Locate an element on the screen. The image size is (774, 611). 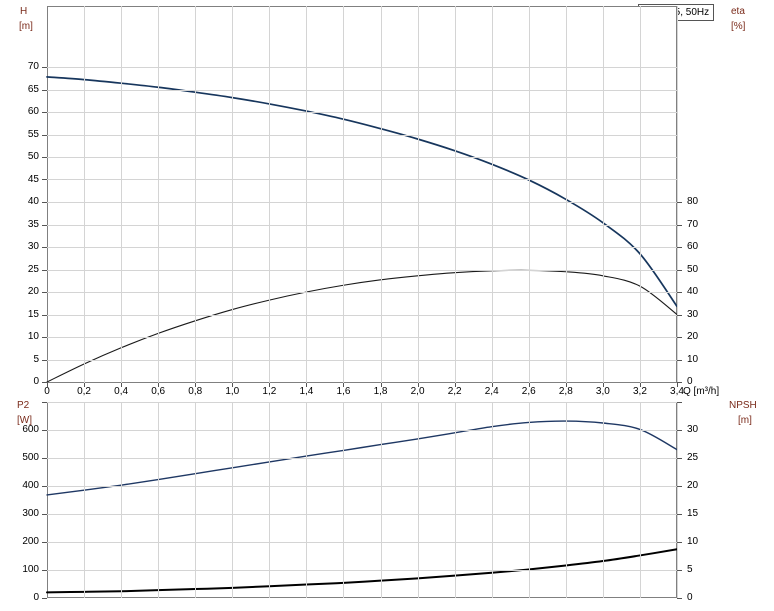
x-tick-label: 1,4 is located at coordinates (306, 391).